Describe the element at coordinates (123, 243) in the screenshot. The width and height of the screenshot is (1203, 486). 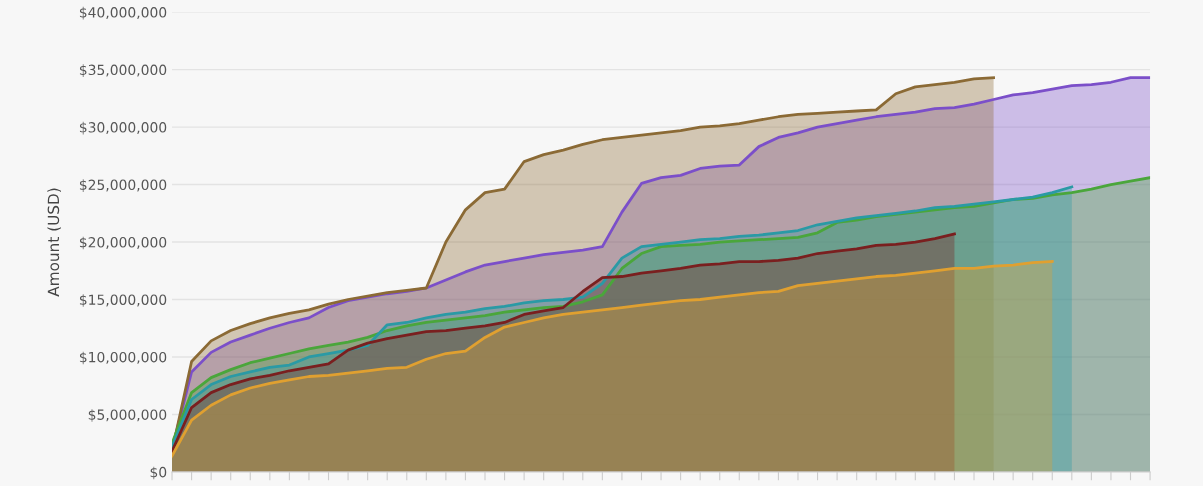
I see `y-tick-label: $20,000,000` at that location.